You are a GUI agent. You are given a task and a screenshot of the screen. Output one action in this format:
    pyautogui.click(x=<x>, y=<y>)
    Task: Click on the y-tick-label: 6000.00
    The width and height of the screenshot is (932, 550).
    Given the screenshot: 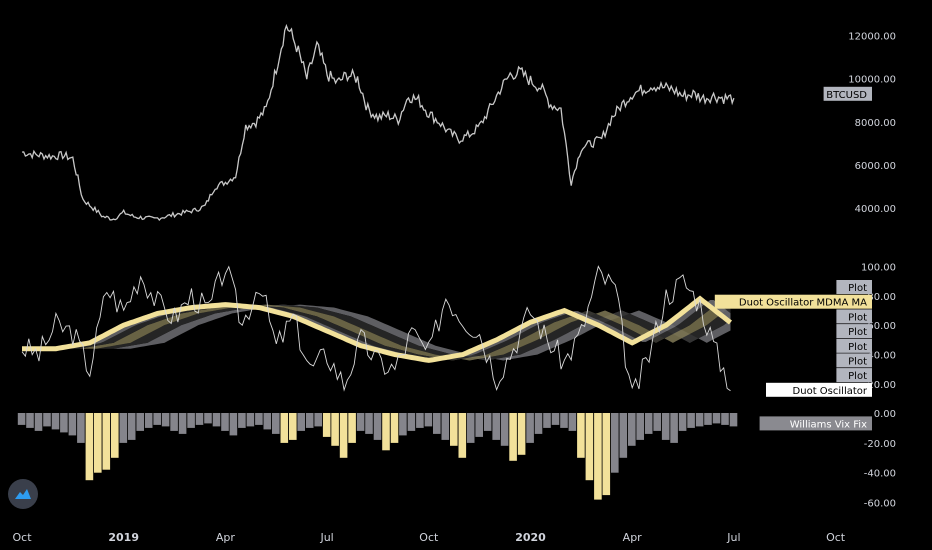 What is the action you would take?
    pyautogui.click(x=875, y=166)
    